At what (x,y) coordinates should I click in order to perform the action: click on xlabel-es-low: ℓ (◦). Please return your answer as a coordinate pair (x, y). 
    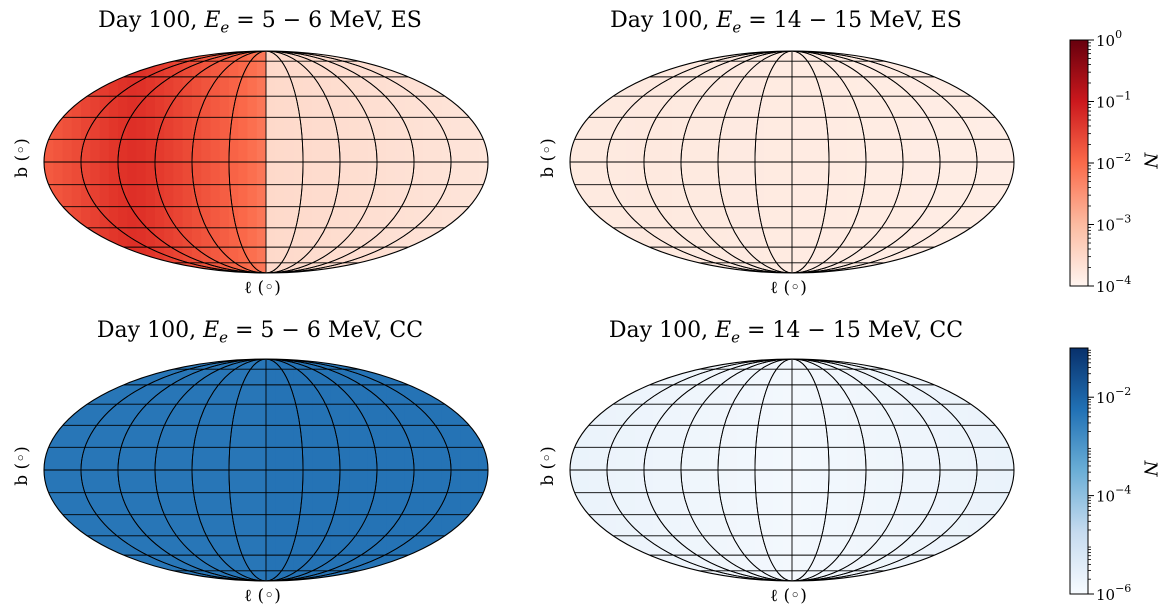
    Looking at the image, I should click on (262, 288).